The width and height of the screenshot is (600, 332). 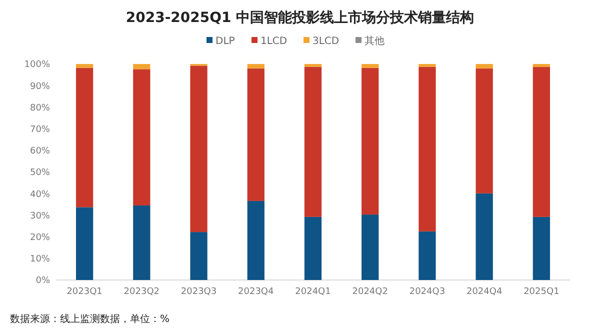 What do you see at coordinates (84, 292) in the screenshot?
I see `x-tick-label: 2023Q1` at bounding box center [84, 292].